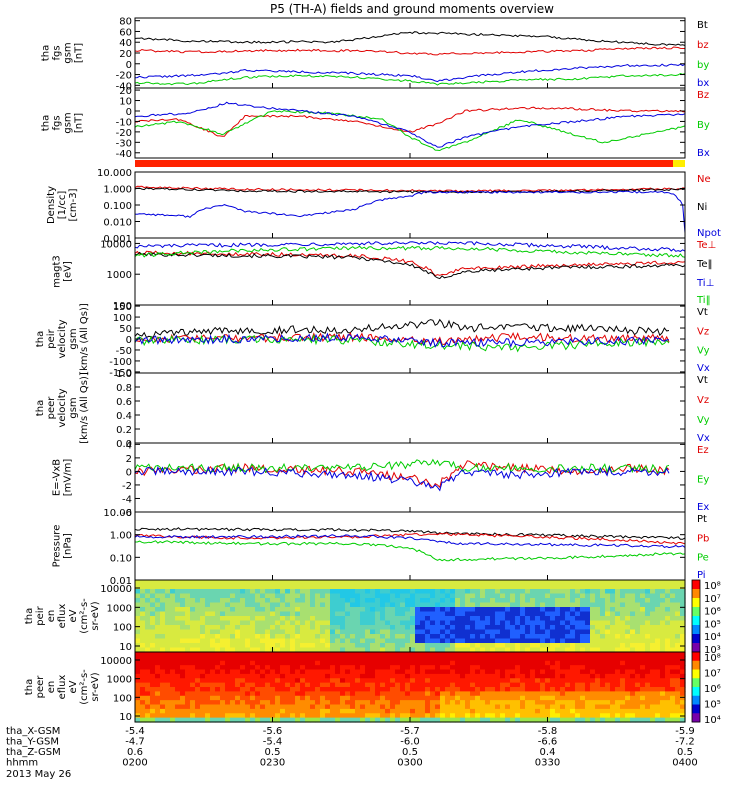 The image size is (750, 800). Describe the element at coordinates (410, 205) in the screenshot. I see `panel-frame` at that location.